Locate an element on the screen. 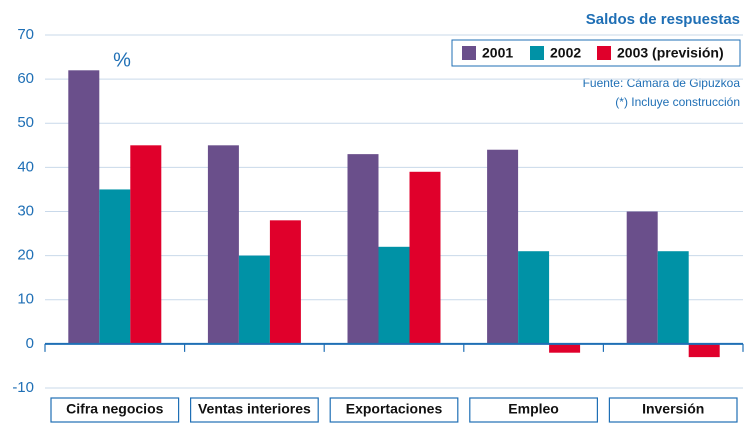 The width and height of the screenshot is (744, 427). note: (*) Incluye construcción is located at coordinates (677, 102).